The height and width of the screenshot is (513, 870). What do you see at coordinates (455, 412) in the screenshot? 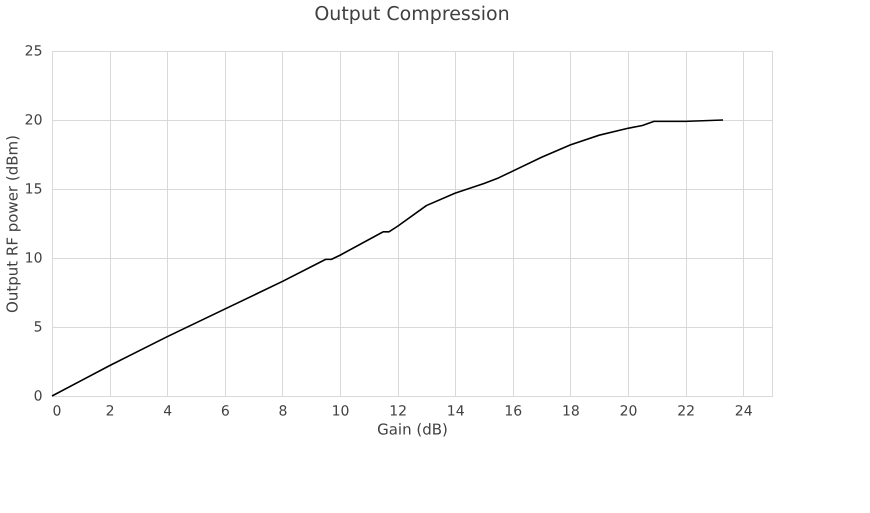
I see `x-tick-label: 14` at bounding box center [455, 412].